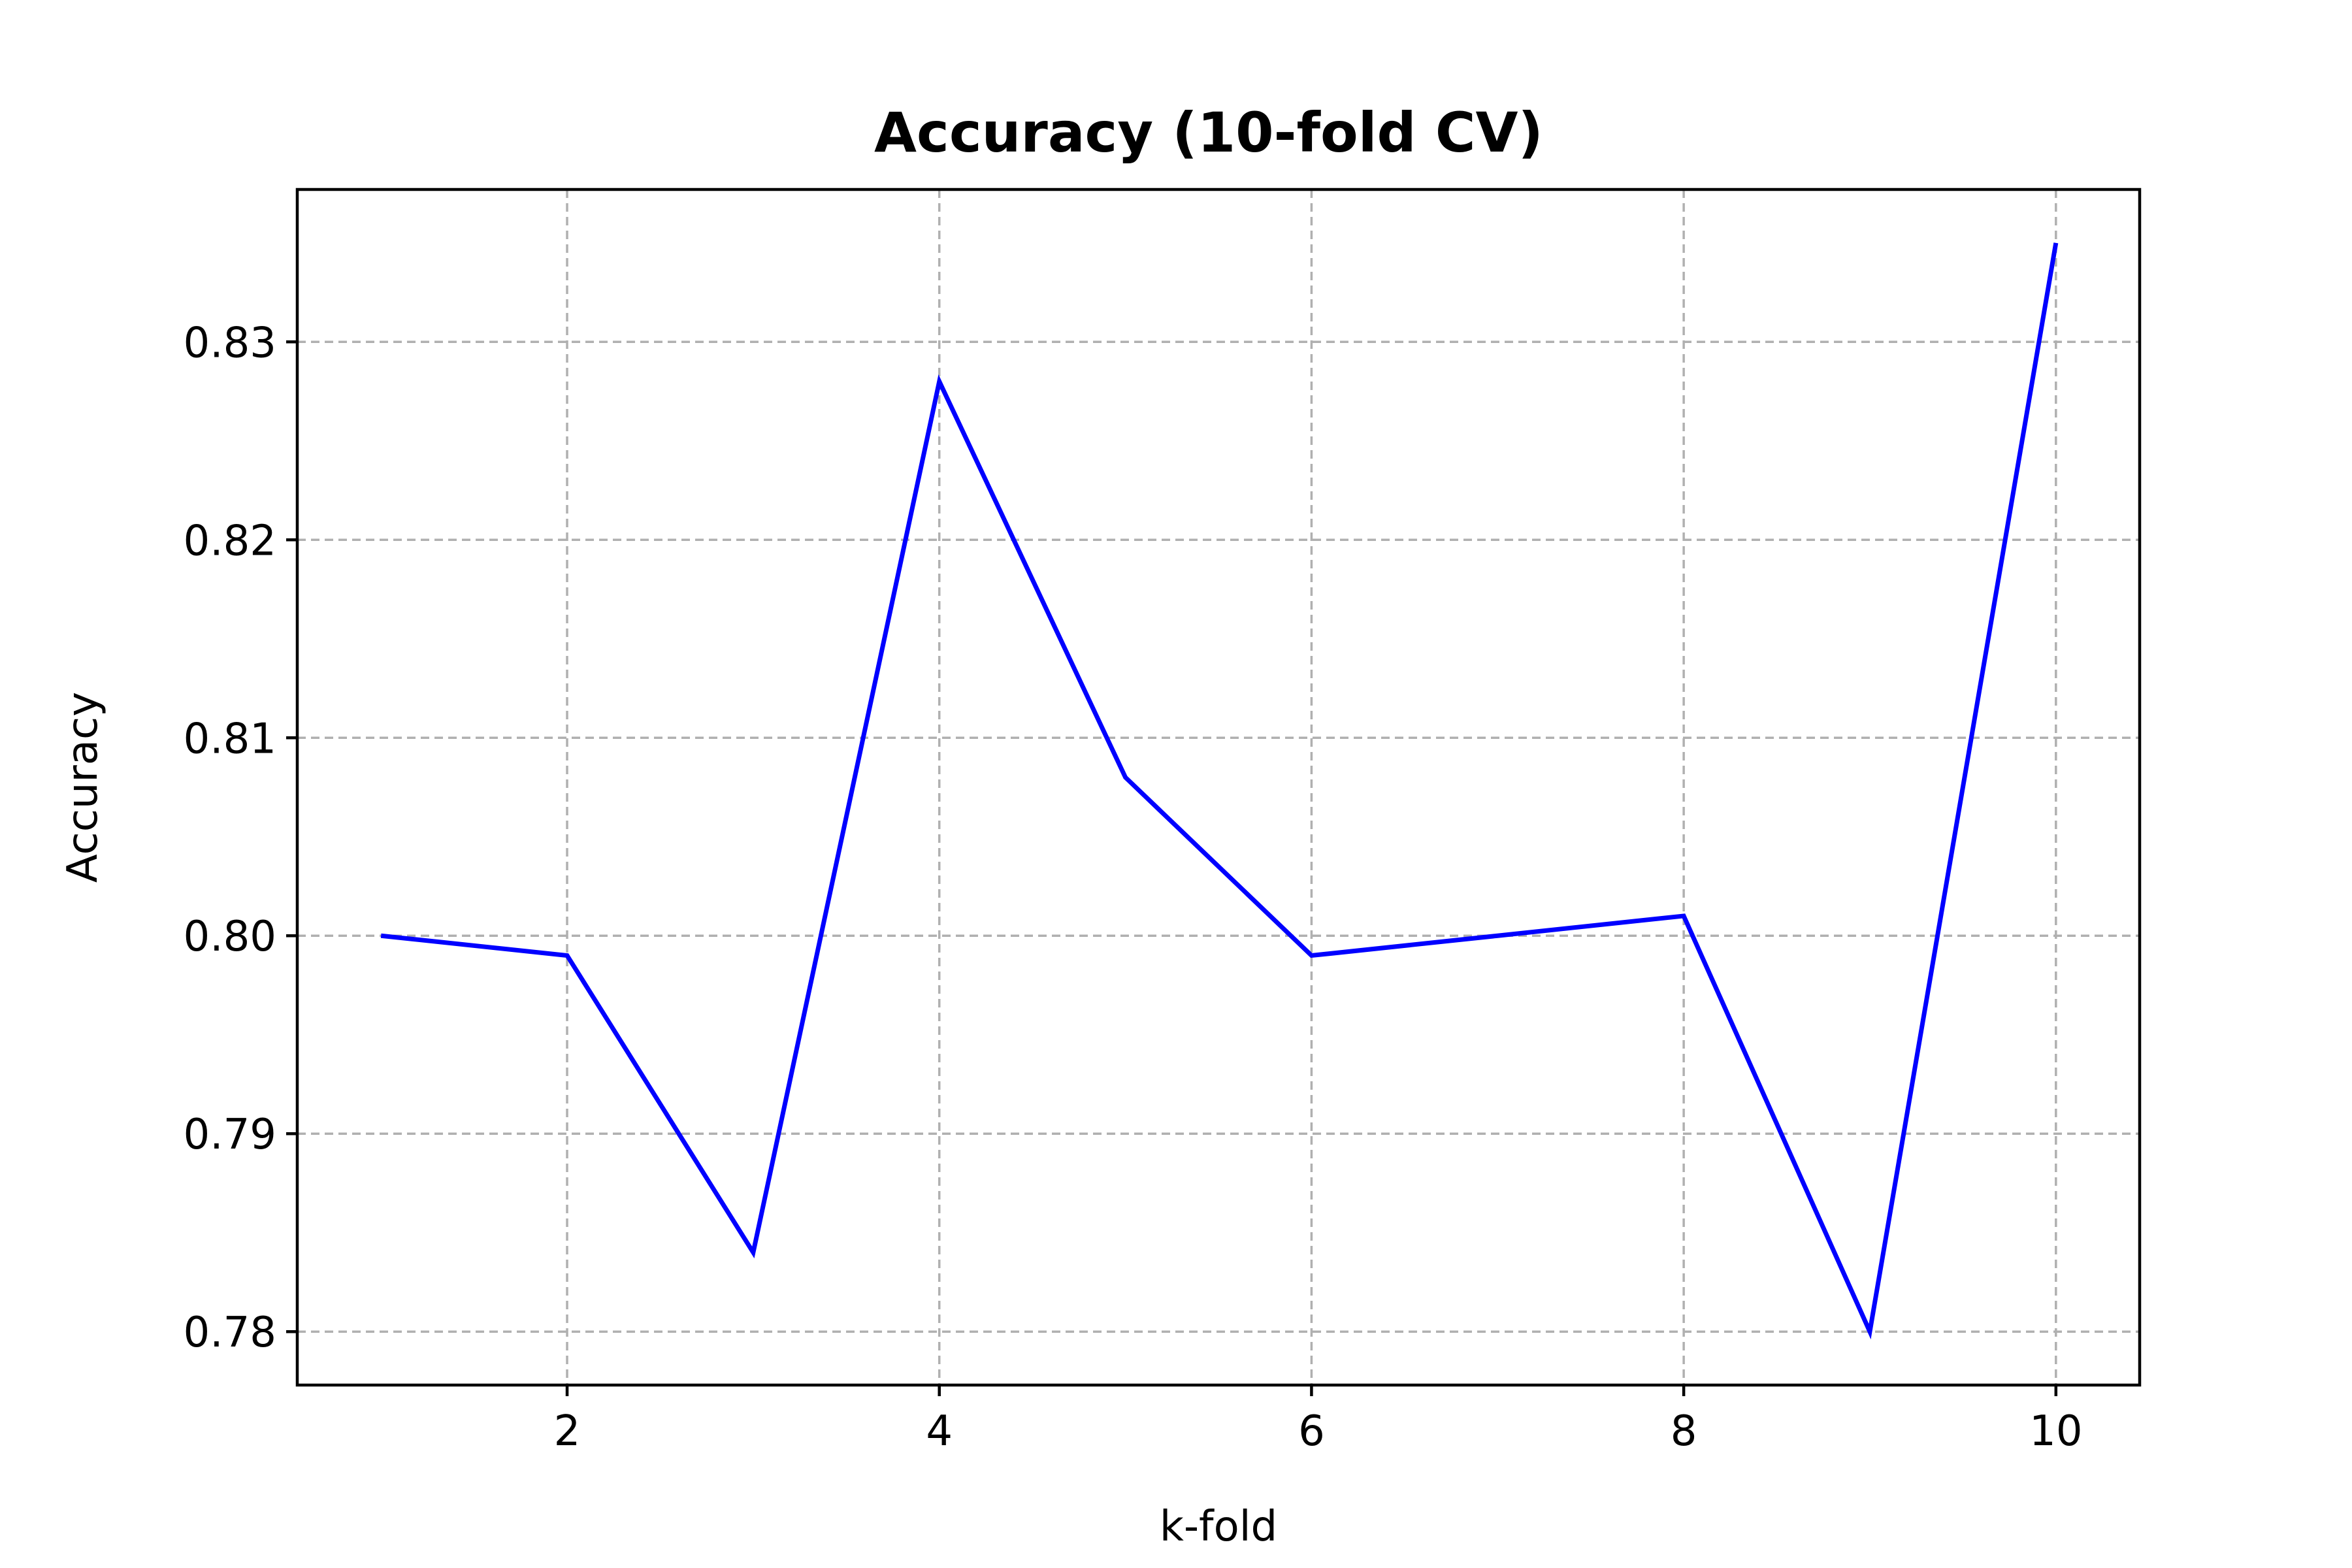  Describe the element at coordinates (1684, 1431) in the screenshot. I see `x-tick-label: 8` at that location.